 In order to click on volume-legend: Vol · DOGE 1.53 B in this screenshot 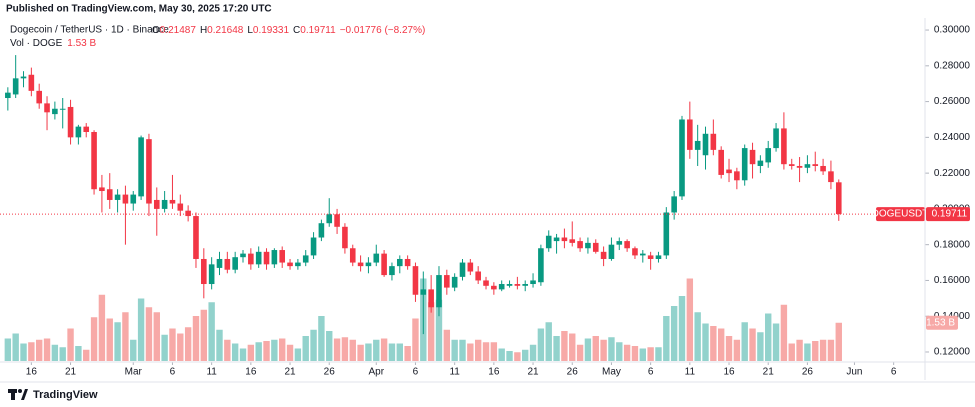, I will do `click(53, 43)`.